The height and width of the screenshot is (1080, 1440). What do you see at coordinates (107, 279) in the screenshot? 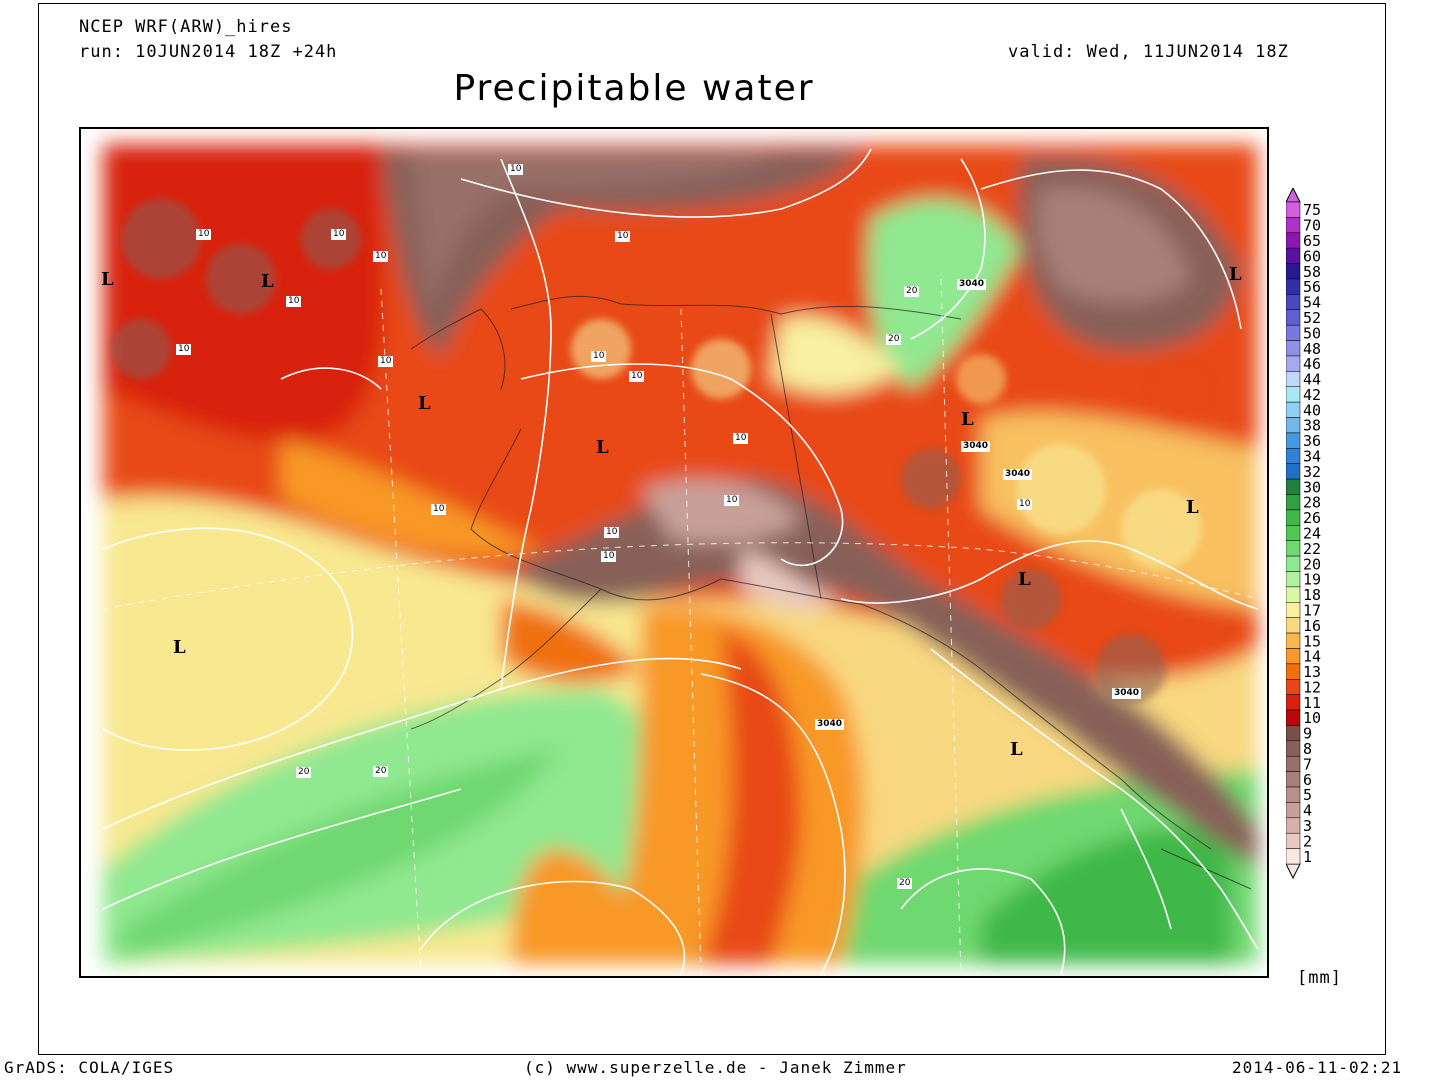
I see `low-marker-1: L` at bounding box center [107, 279].